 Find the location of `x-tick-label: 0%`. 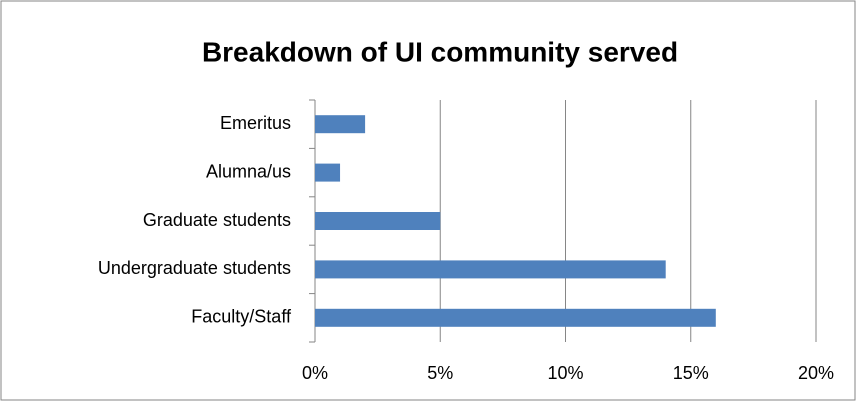

x-tick-label: 0% is located at coordinates (315, 373).